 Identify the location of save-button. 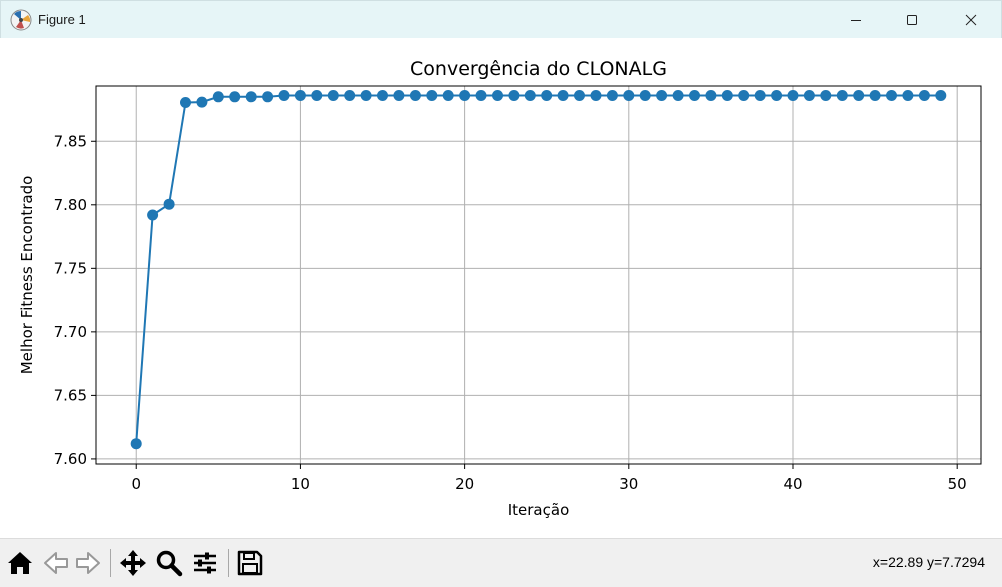
(250, 563).